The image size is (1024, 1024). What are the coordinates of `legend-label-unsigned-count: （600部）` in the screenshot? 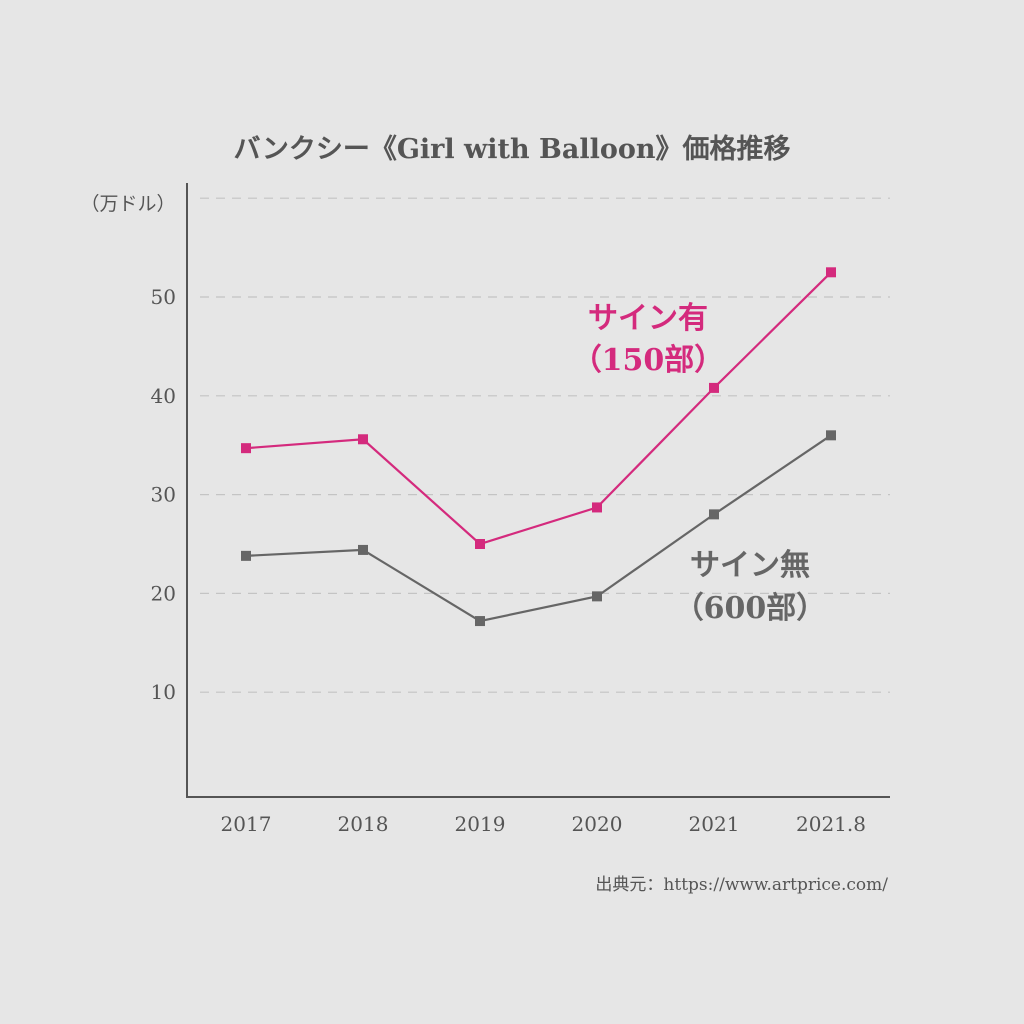 It's located at (750, 608).